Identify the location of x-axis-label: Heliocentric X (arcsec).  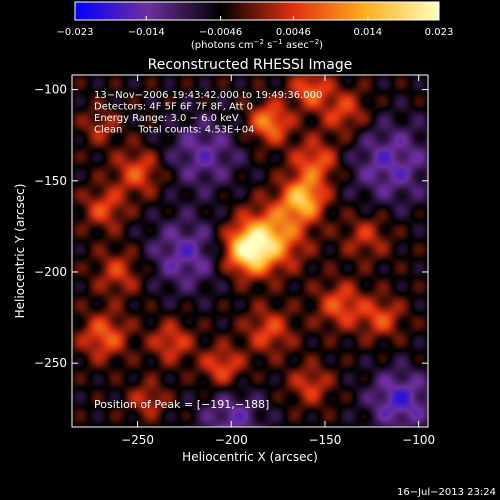
(250, 457).